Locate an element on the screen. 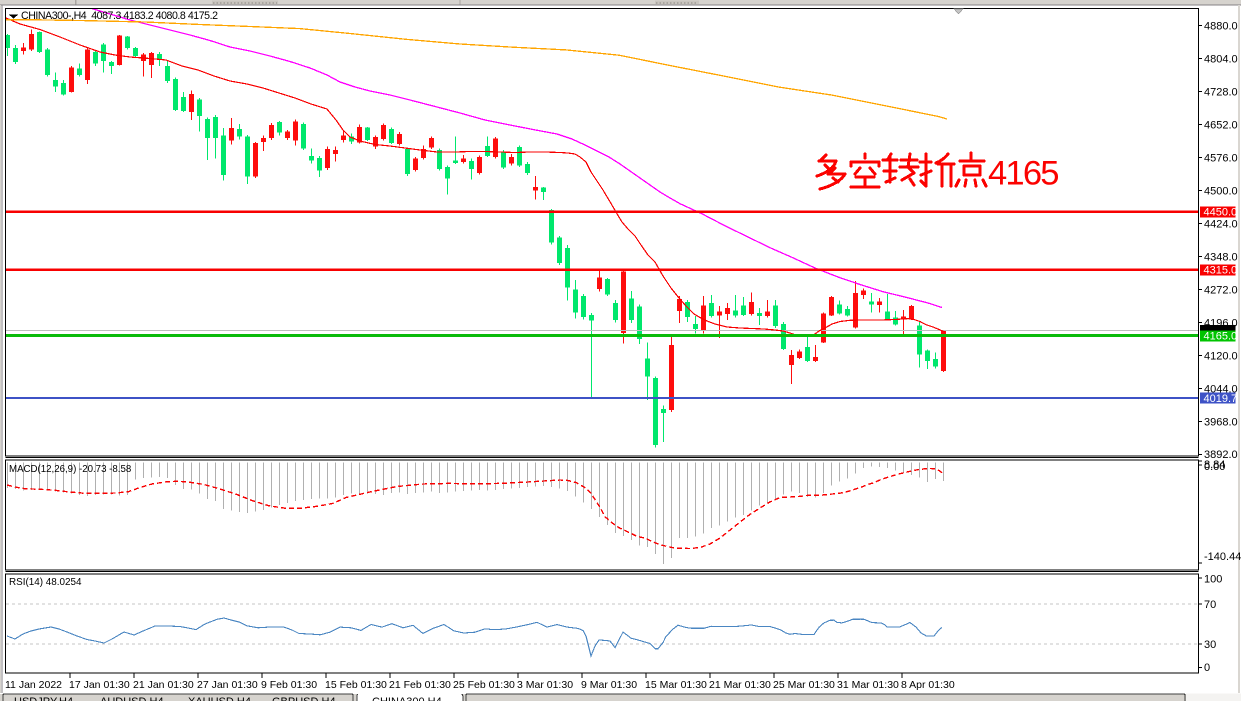 The image size is (1241, 706). svg-text: 15 Feb 01:30 is located at coordinates (356, 685).